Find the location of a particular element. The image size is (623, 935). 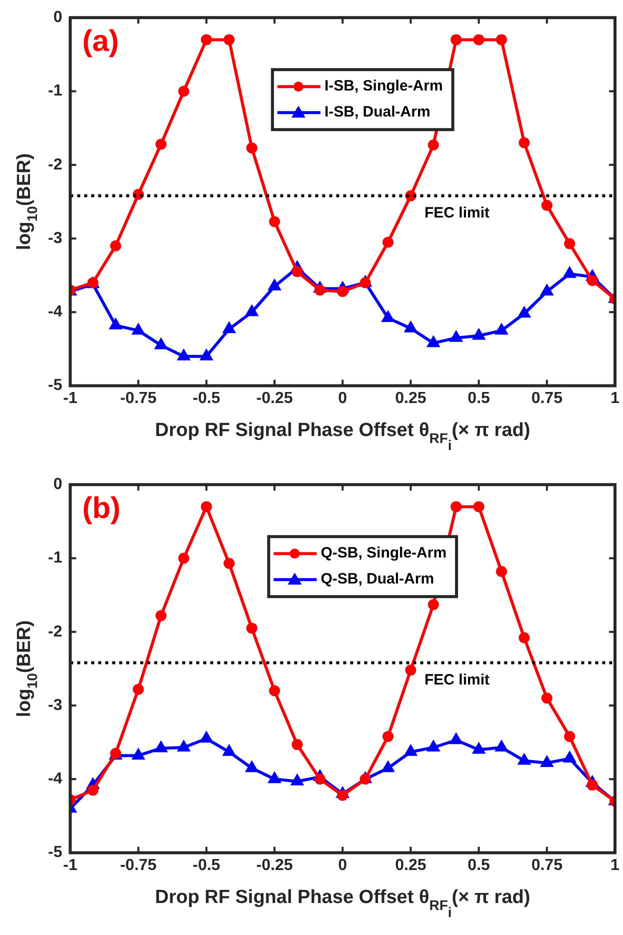

annotation: (a) is located at coordinates (100, 41).